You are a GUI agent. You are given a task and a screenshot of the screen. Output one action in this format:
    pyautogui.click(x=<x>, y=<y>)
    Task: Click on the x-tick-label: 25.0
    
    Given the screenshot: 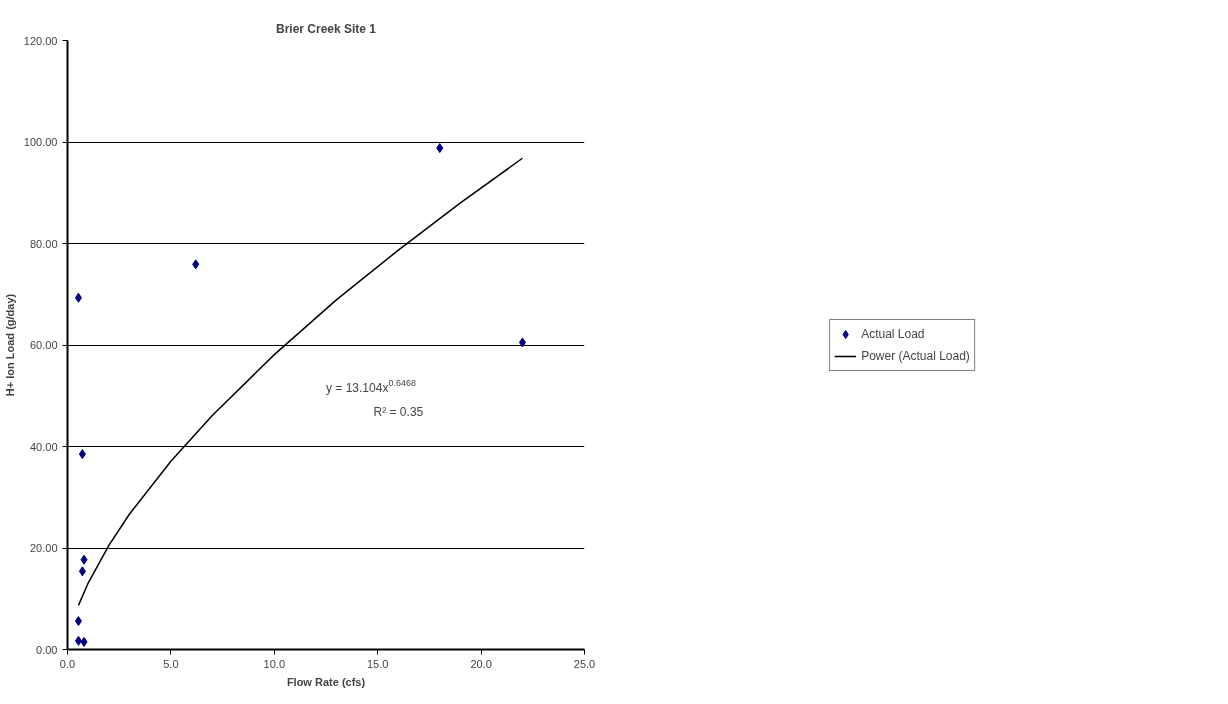 What is the action you would take?
    pyautogui.click(x=584, y=663)
    